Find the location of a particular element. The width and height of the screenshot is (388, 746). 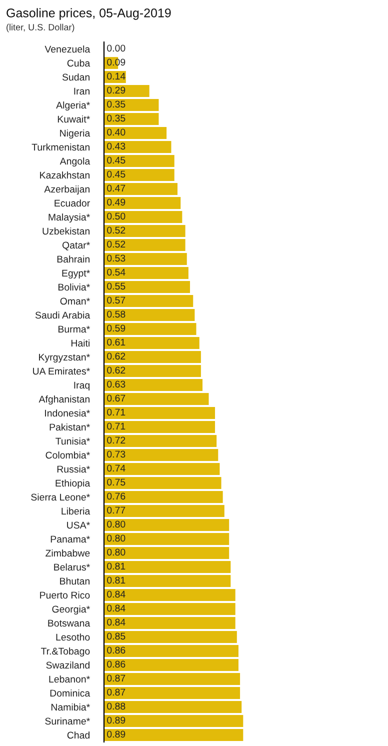

y-tick-label: Burma* is located at coordinates (74, 329).